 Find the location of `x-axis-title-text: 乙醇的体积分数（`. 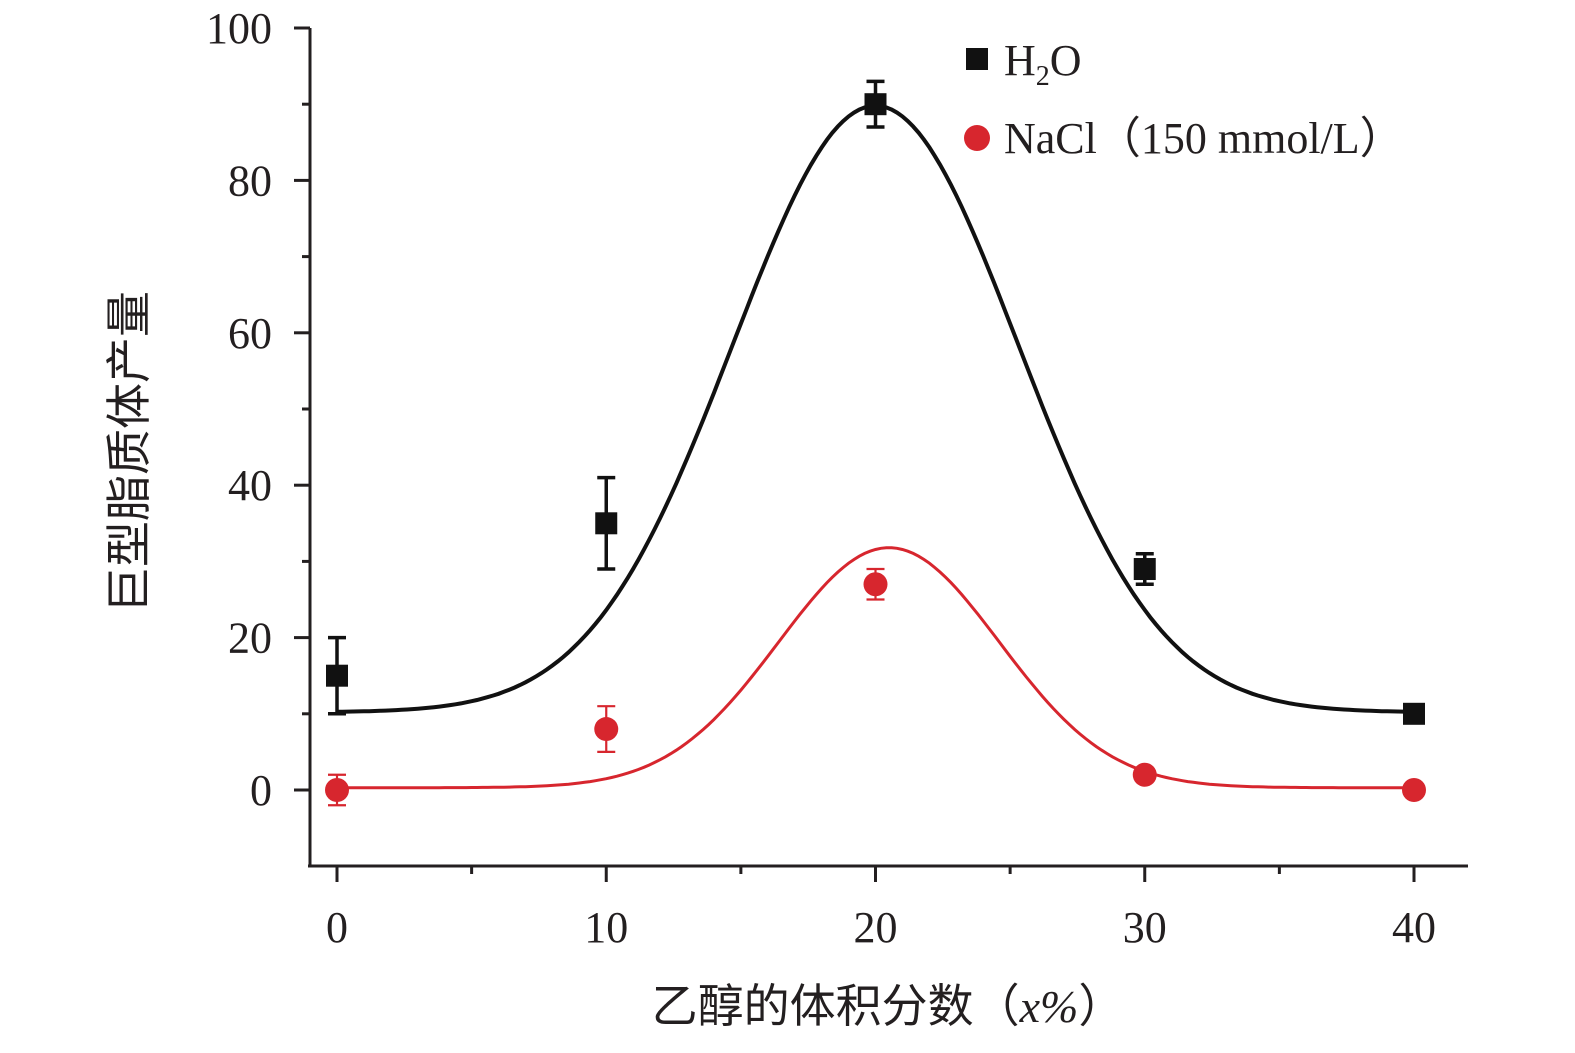

x-axis-title-text: 乙醇的体积分数（ is located at coordinates (836, 1006).